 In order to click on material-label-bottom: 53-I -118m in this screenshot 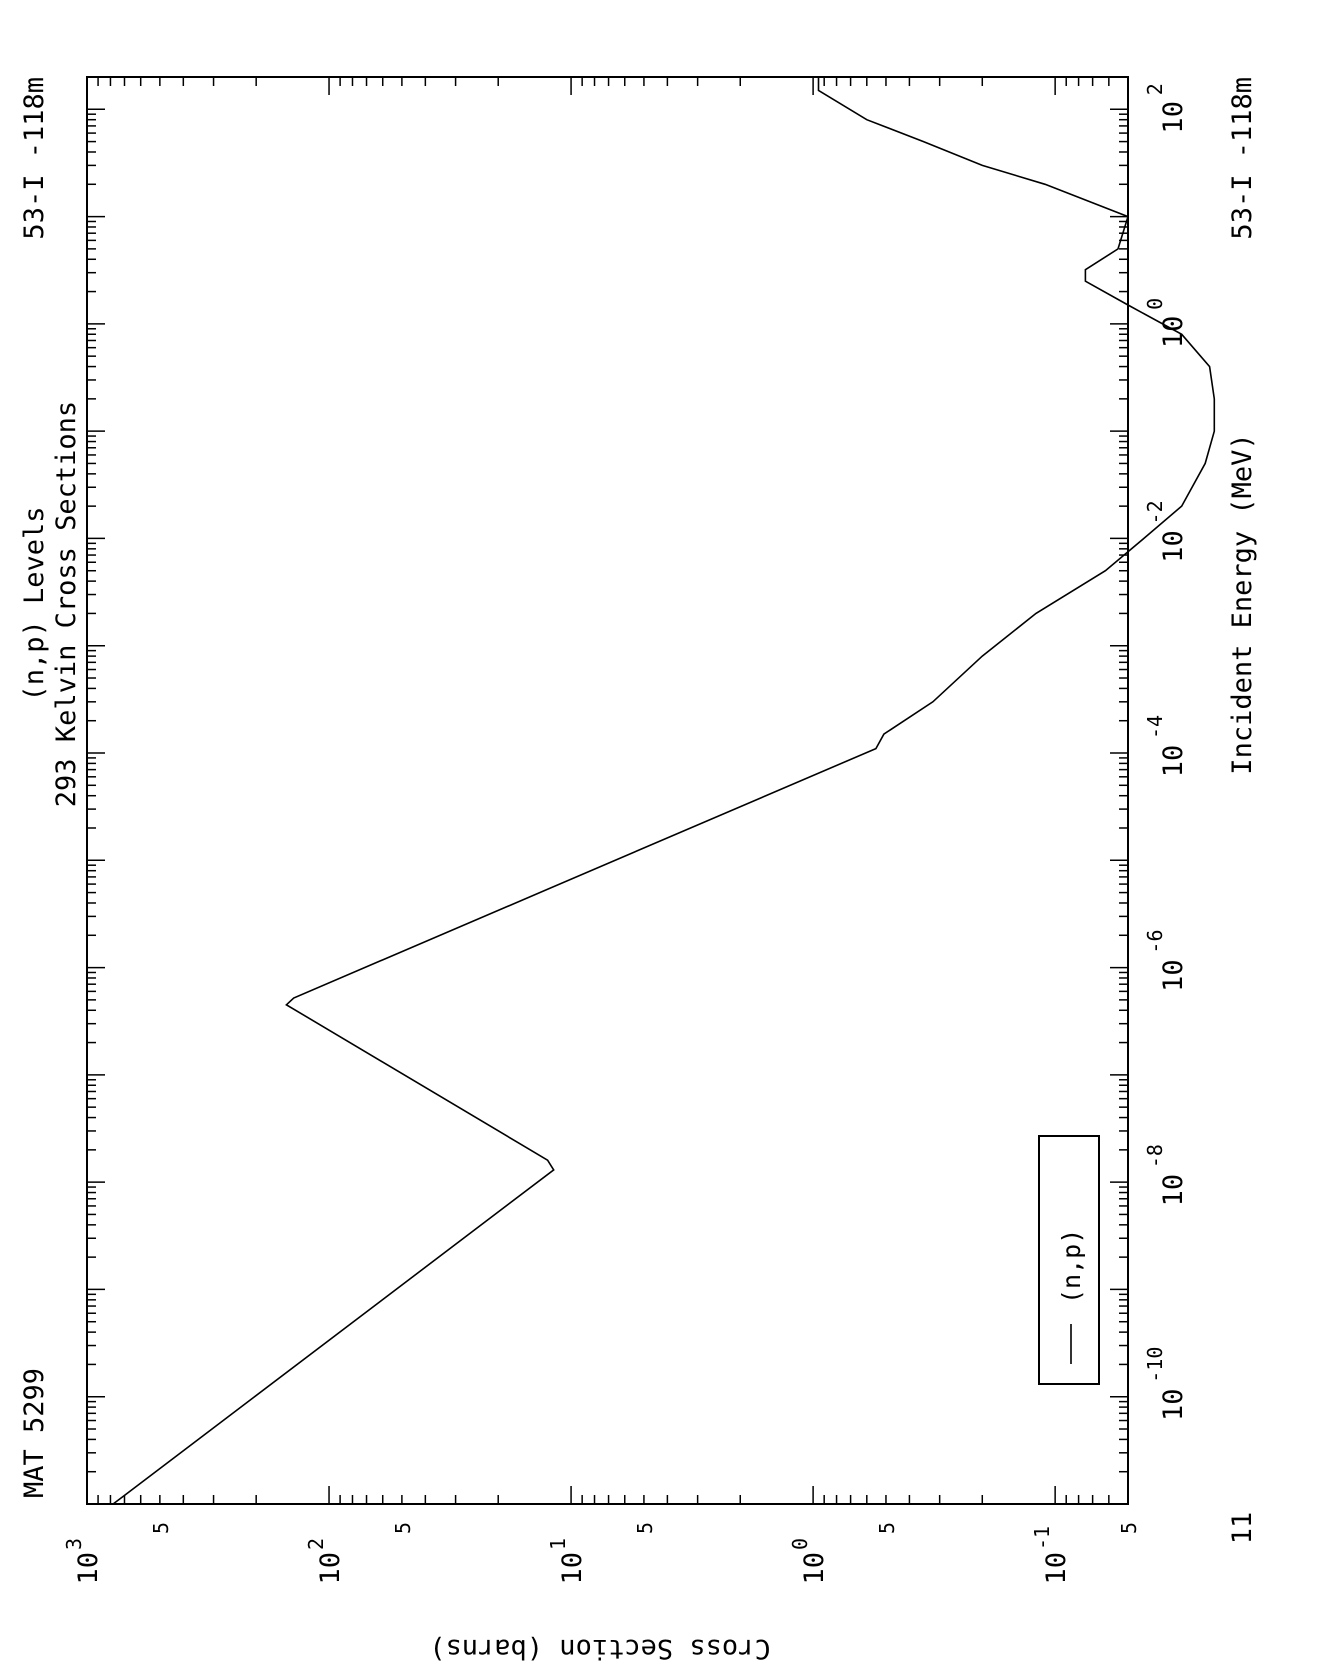, I will do `click(1242, 158)`.